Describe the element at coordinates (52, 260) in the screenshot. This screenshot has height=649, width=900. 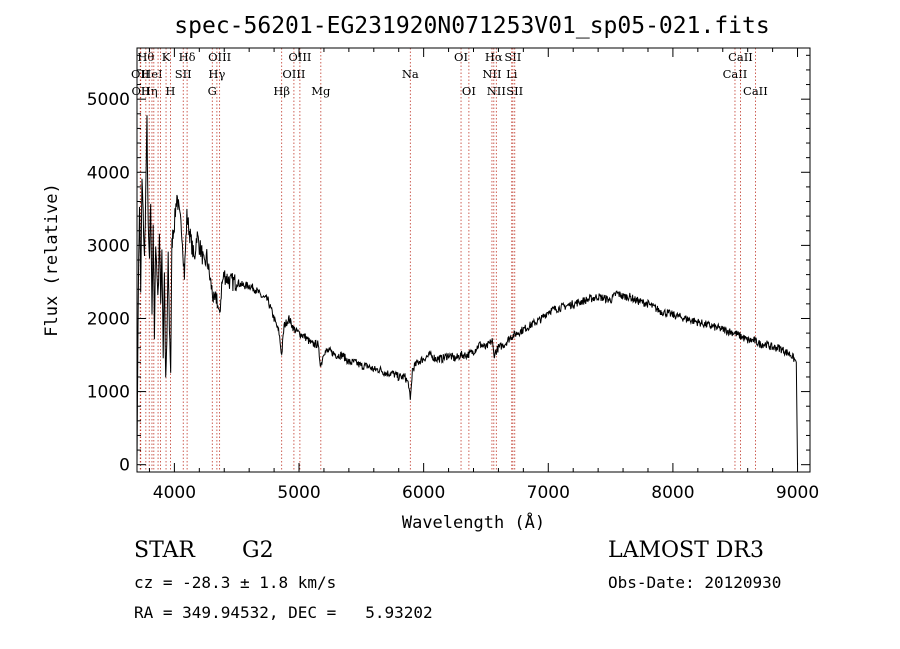
I see `y-axis-label: Flux (relative)` at that location.